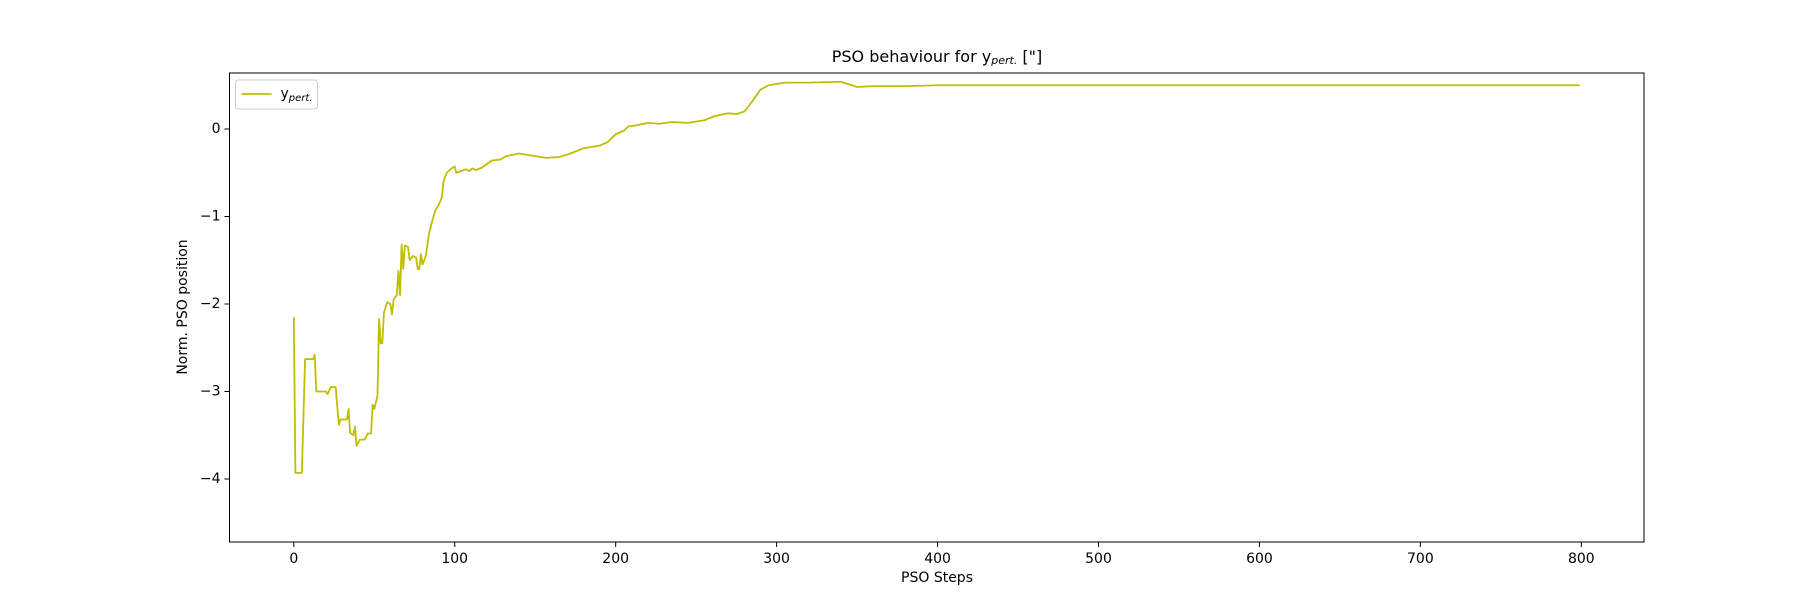 The height and width of the screenshot is (600, 1800). Describe the element at coordinates (285, 94) in the screenshot. I see `legend-name: y` at that location.